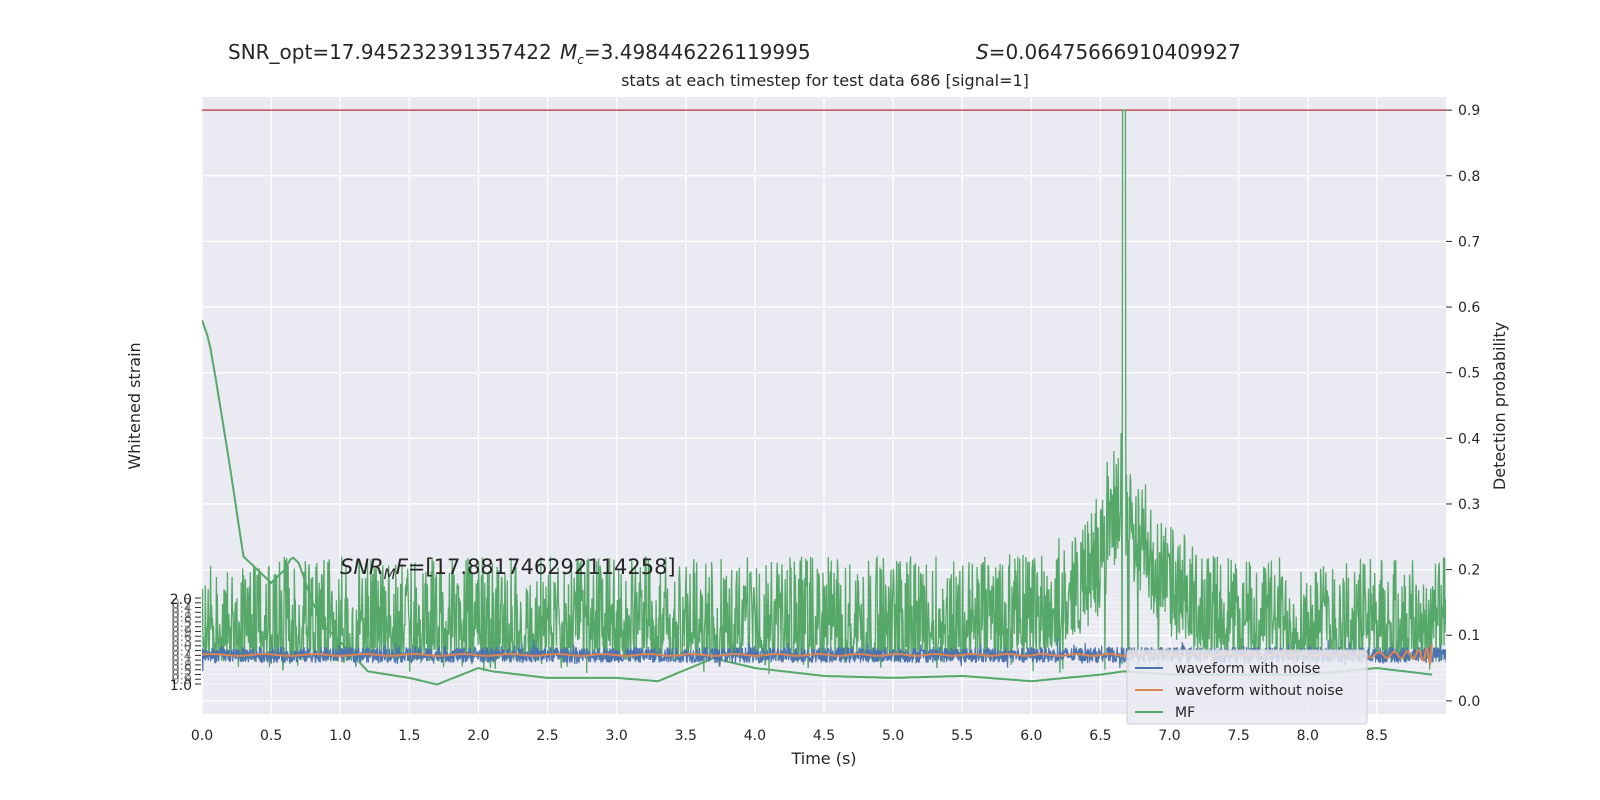 This screenshot has height=800, width=1600. What do you see at coordinates (409, 736) in the screenshot?
I see `x-tick-label: 1.5` at bounding box center [409, 736].